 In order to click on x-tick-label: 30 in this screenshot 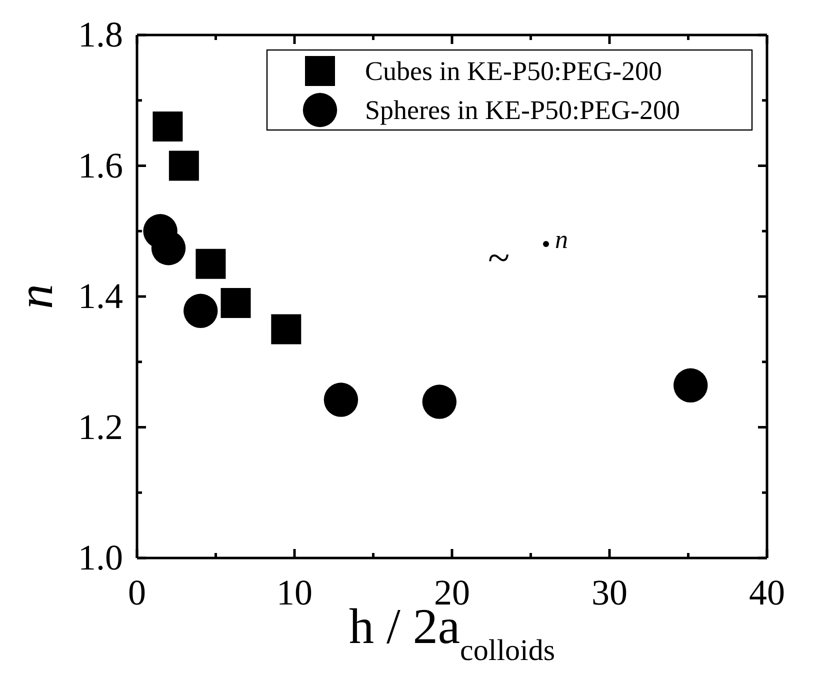, I will do `click(610, 592)`.